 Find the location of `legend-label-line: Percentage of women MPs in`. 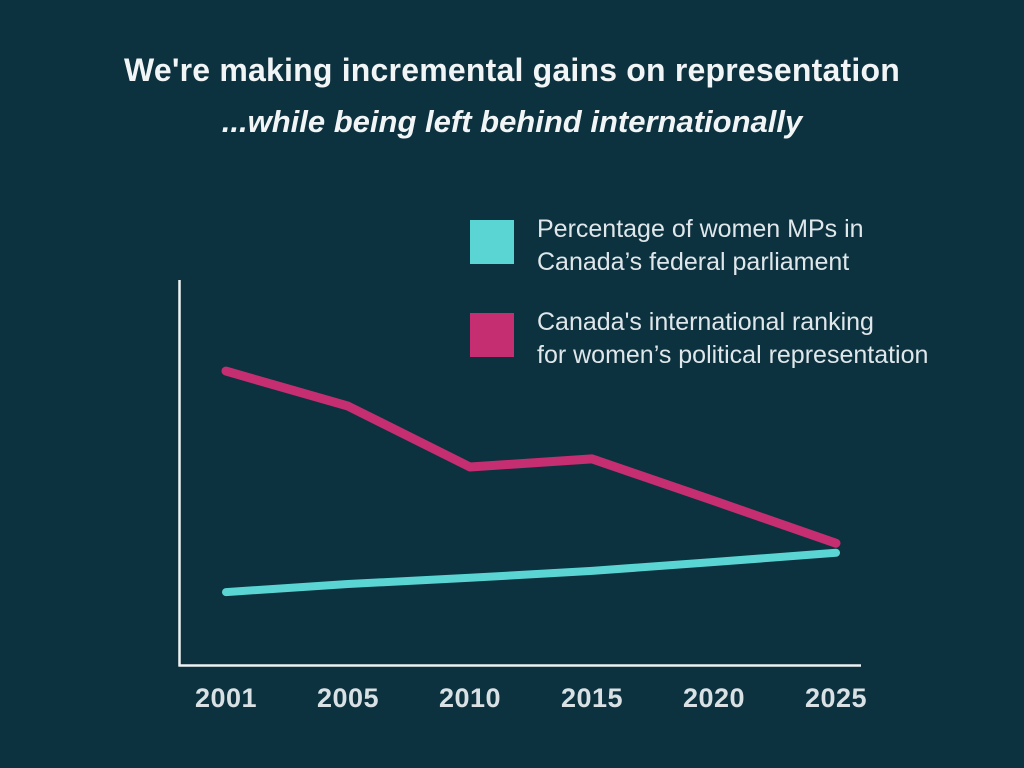

legend-label-line: Percentage of women MPs in is located at coordinates (700, 229).